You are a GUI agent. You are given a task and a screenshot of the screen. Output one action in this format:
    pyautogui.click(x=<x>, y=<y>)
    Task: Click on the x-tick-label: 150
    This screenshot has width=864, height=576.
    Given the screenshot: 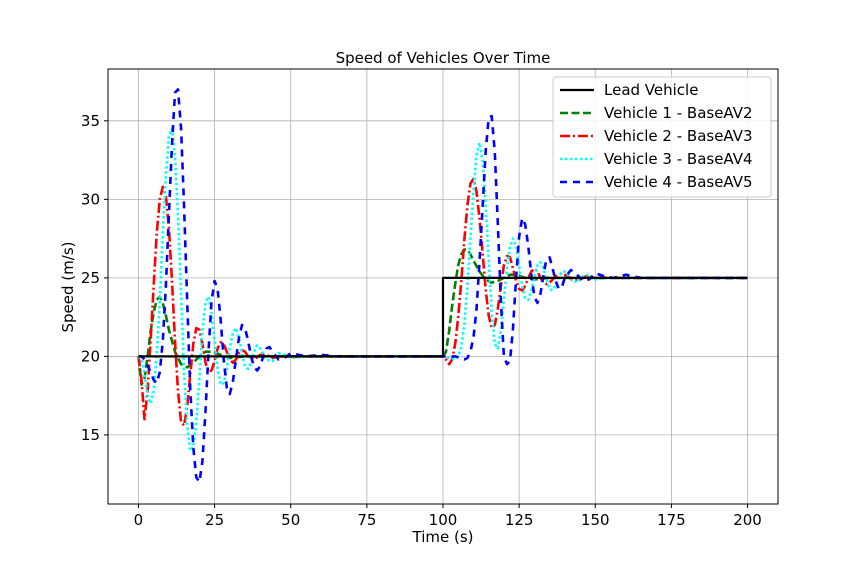 What is the action you would take?
    pyautogui.click(x=595, y=520)
    